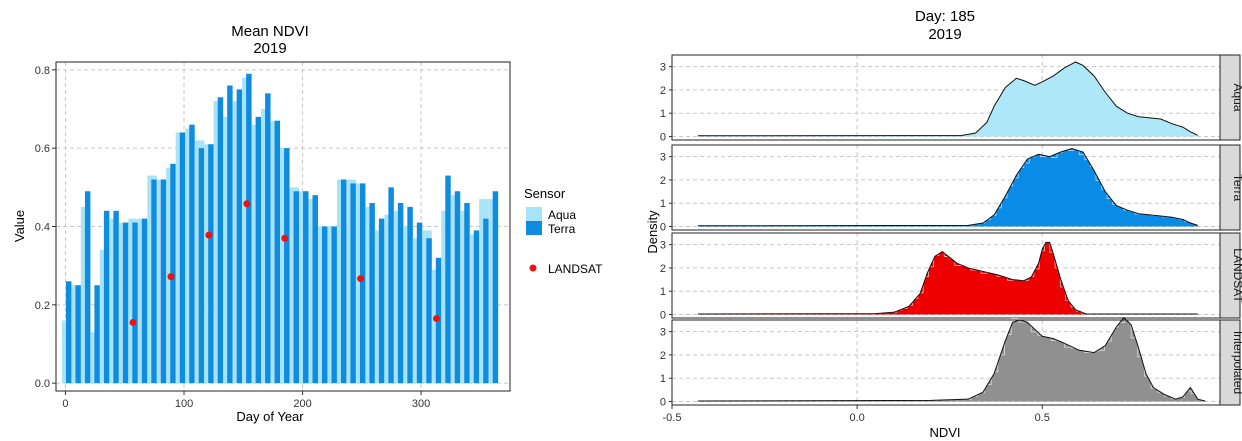  I want to click on legend-swatch-aqua, so click(534, 214).